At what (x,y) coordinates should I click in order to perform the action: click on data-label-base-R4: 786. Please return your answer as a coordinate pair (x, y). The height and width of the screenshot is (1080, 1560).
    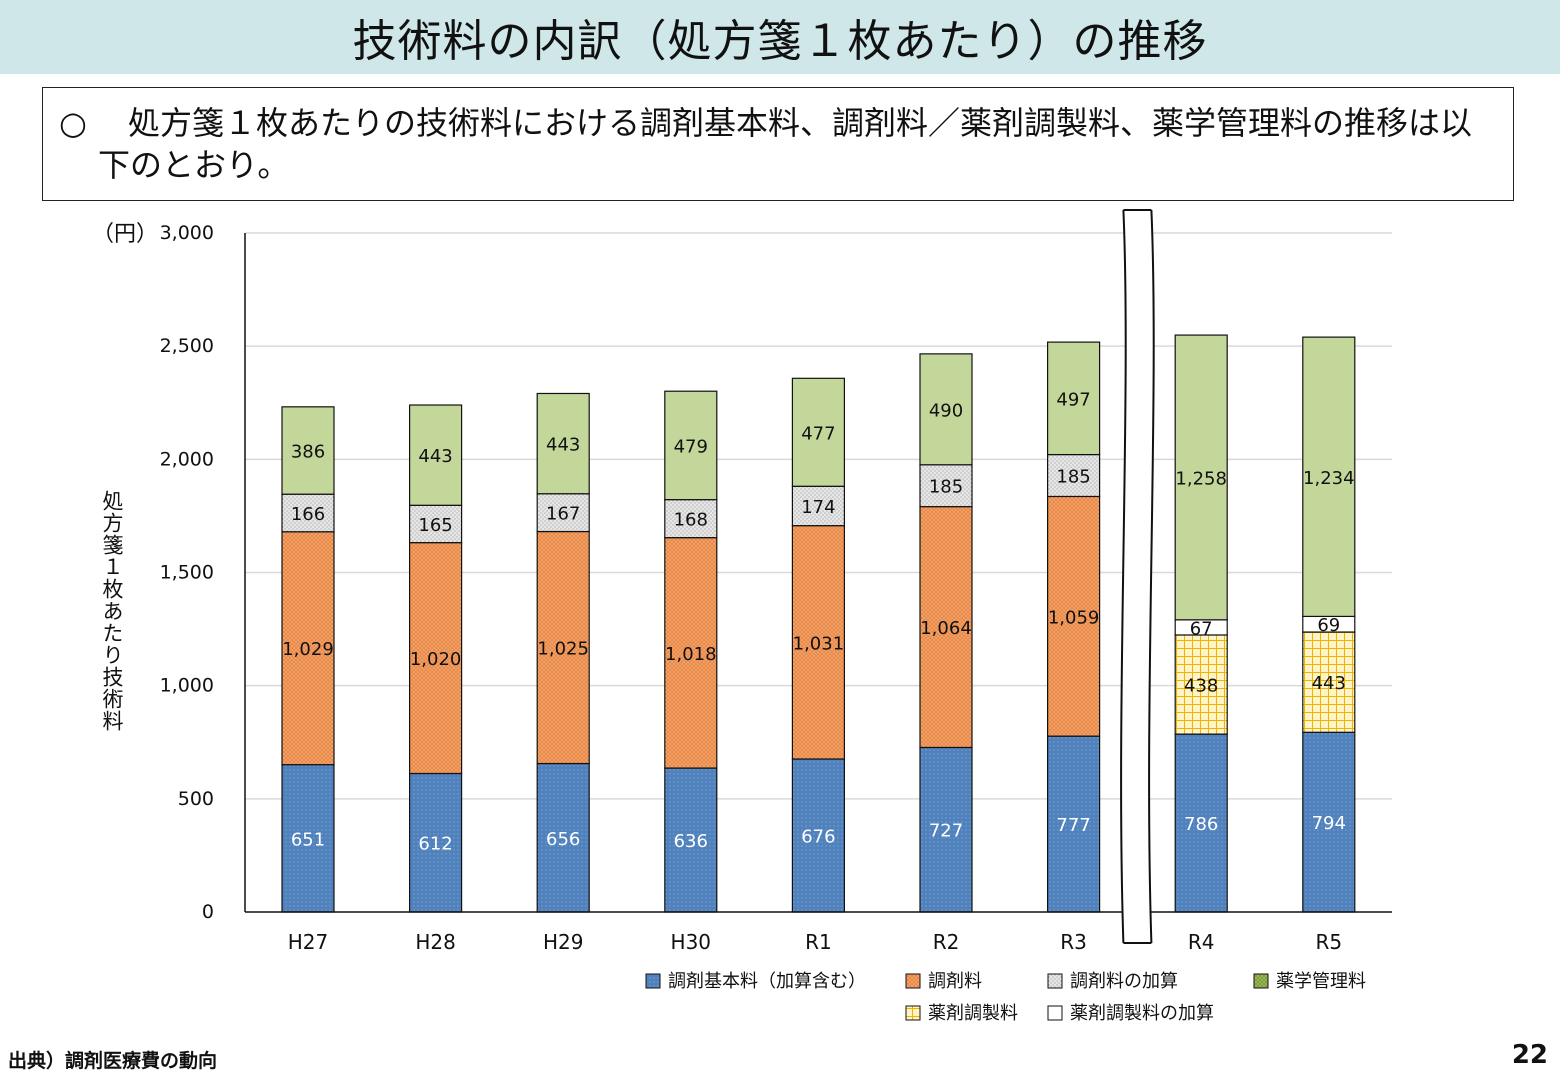
    Looking at the image, I should click on (1201, 824).